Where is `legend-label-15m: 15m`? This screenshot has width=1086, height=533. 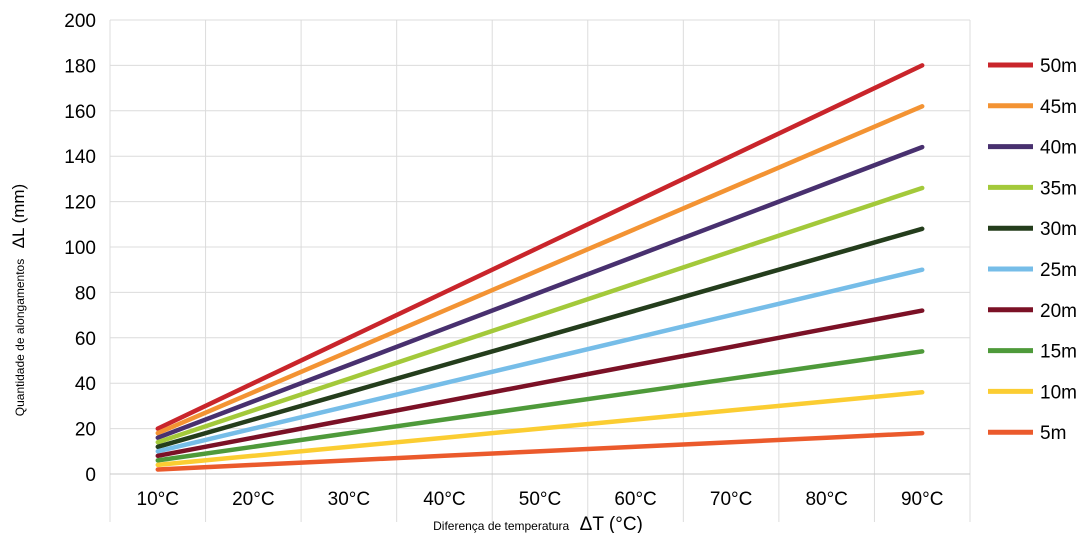
legend-label-15m: 15m is located at coordinates (1058, 352).